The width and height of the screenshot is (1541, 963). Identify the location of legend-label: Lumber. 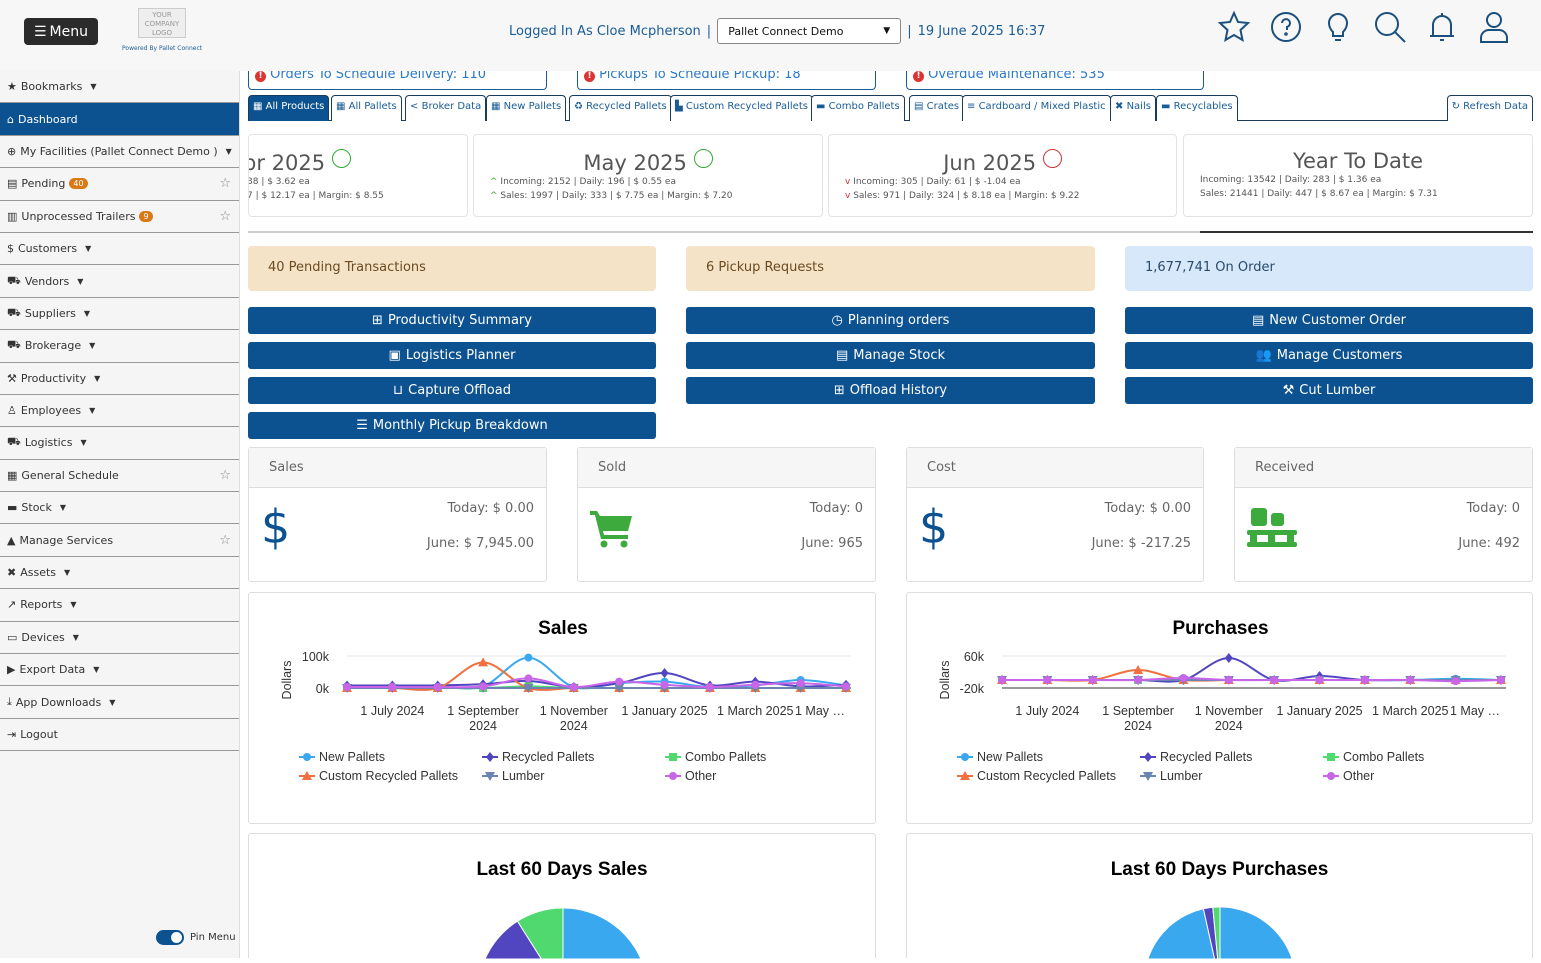
(1181, 776).